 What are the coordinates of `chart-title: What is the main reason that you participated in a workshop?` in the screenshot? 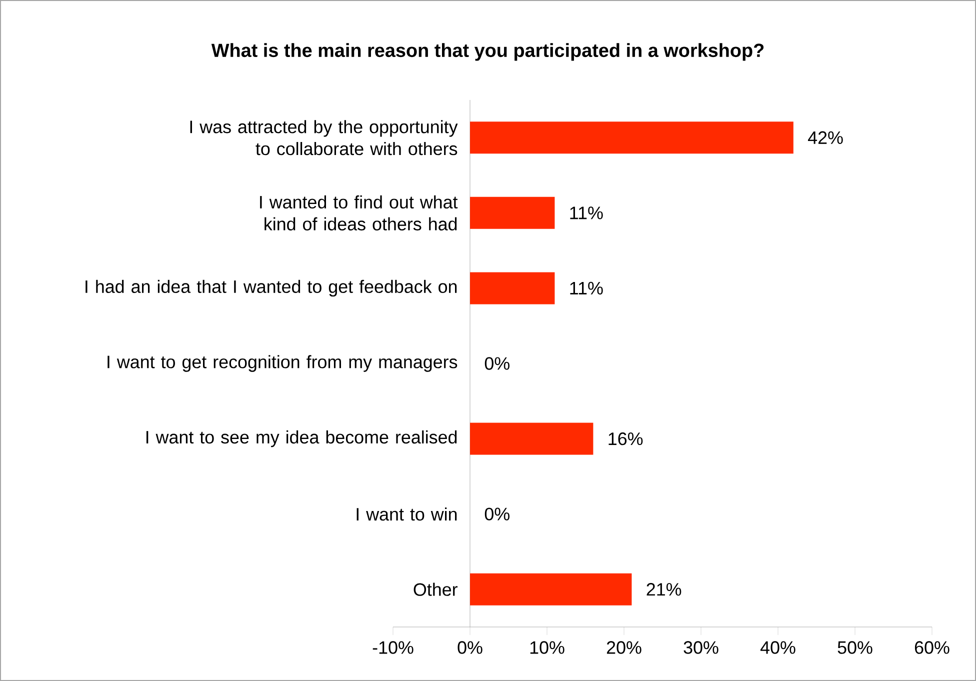 It's located at (487, 52).